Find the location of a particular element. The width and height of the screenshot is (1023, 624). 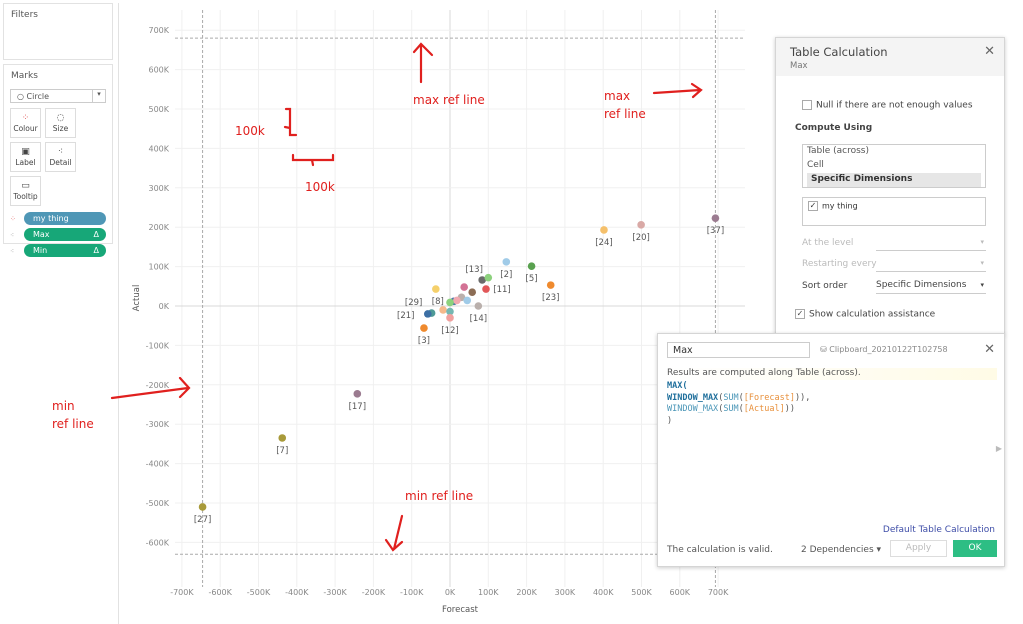

x-tick-label: -700K is located at coordinates (182, 592).